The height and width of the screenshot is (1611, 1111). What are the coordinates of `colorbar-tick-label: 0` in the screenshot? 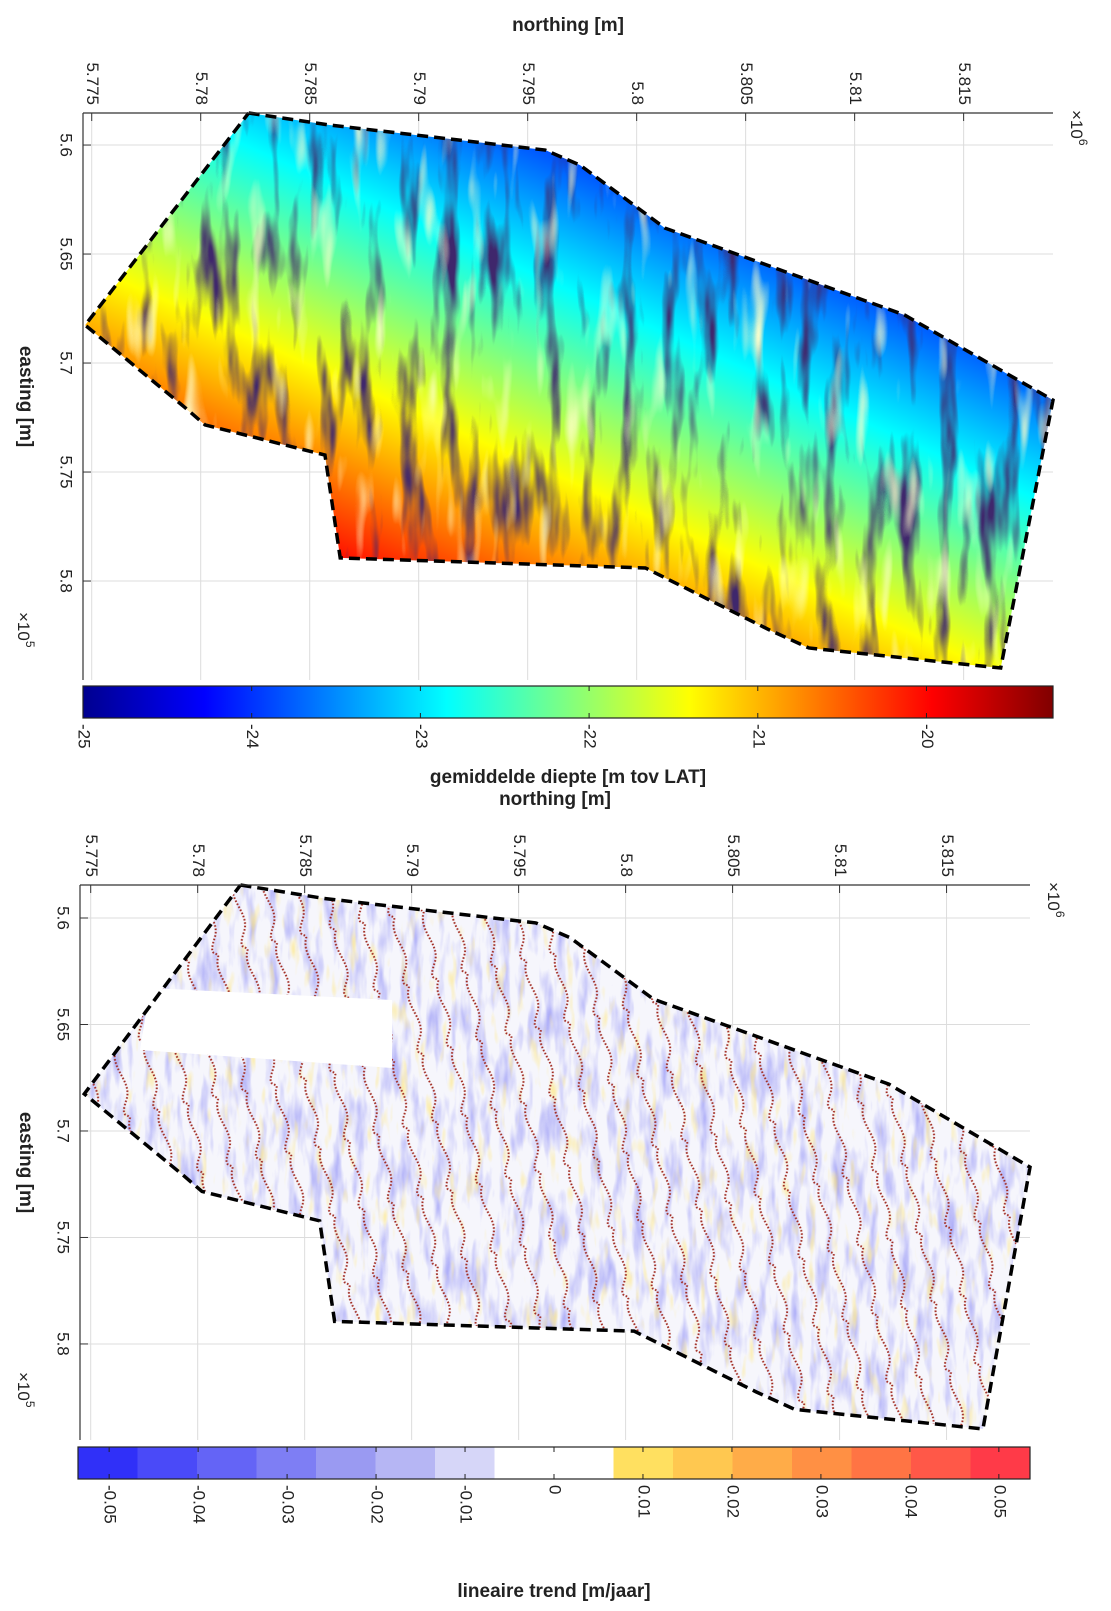 It's located at (555, 1489).